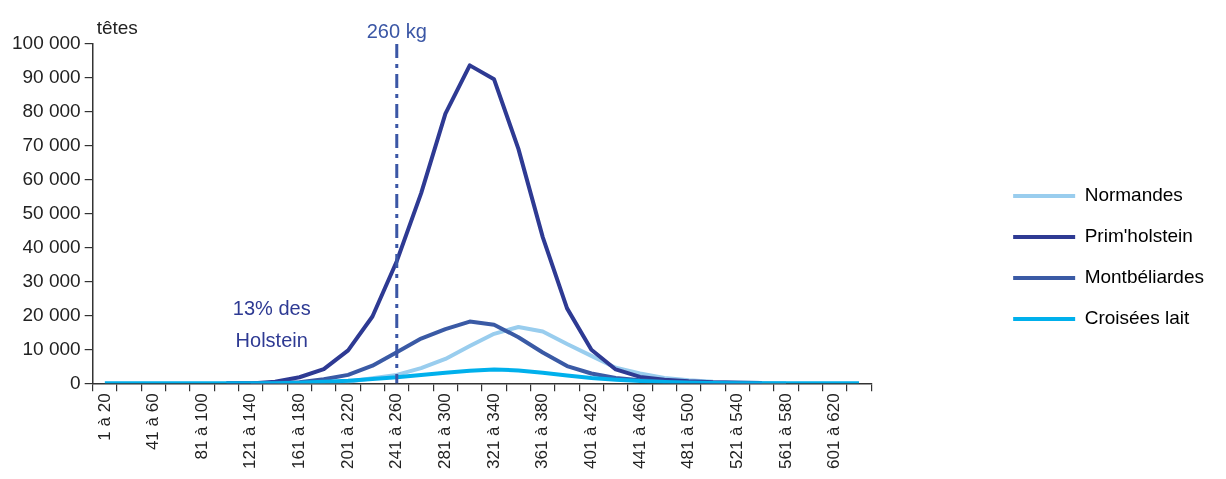 Image resolution: width=1226 pixels, height=479 pixels. Describe the element at coordinates (1137, 318) in the screenshot. I see `legend-label: Croisées lait` at that location.